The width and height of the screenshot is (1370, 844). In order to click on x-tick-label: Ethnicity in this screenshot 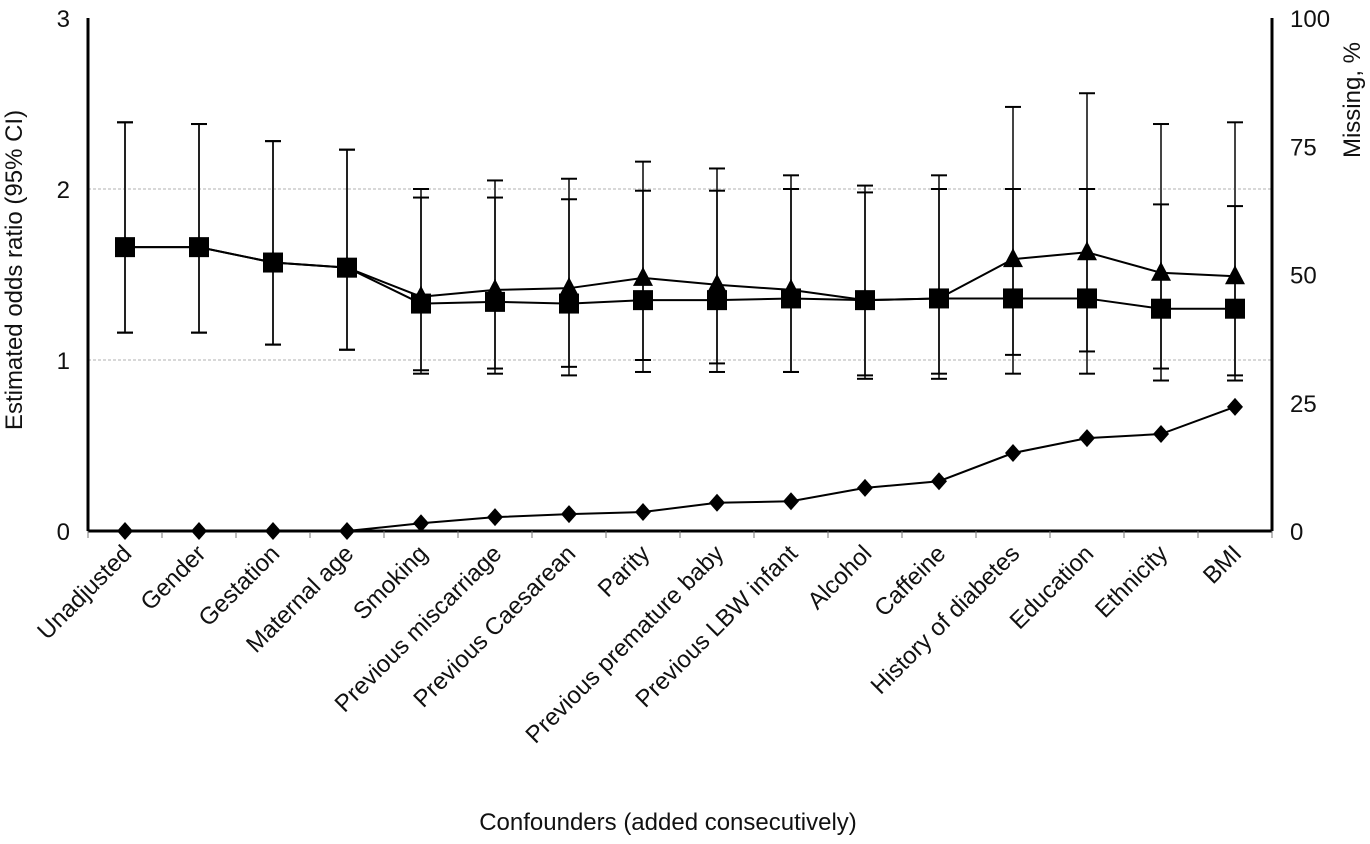, I will do `click(1131, 581)`.